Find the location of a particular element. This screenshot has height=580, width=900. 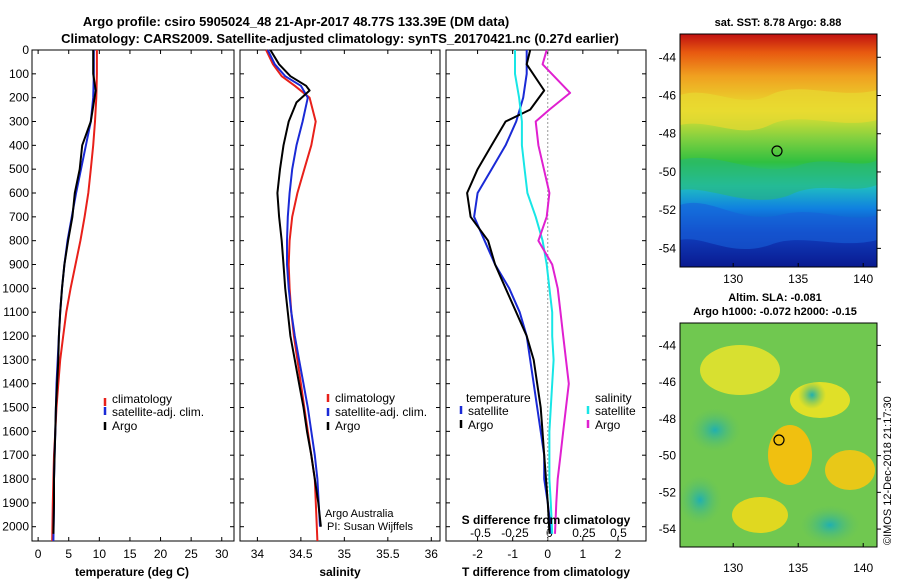

sst-warm-band is located at coordinates (778, 110).